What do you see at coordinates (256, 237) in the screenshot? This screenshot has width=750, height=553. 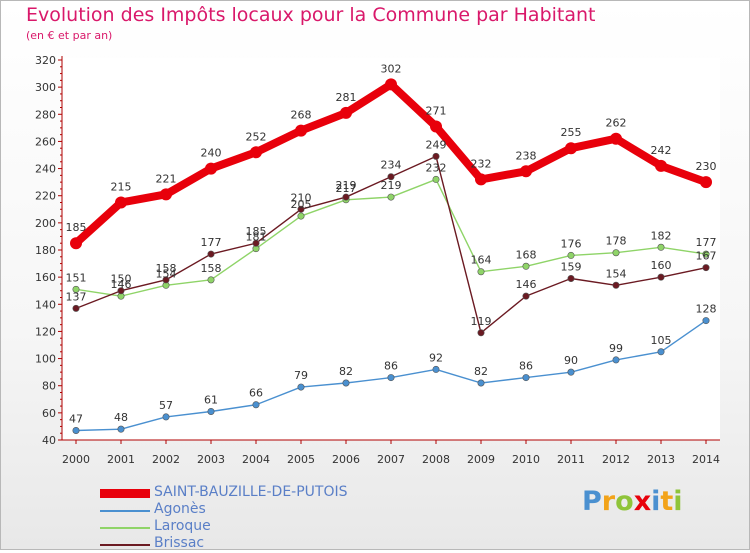 I see `data-label-2-4: 181` at bounding box center [256, 237].